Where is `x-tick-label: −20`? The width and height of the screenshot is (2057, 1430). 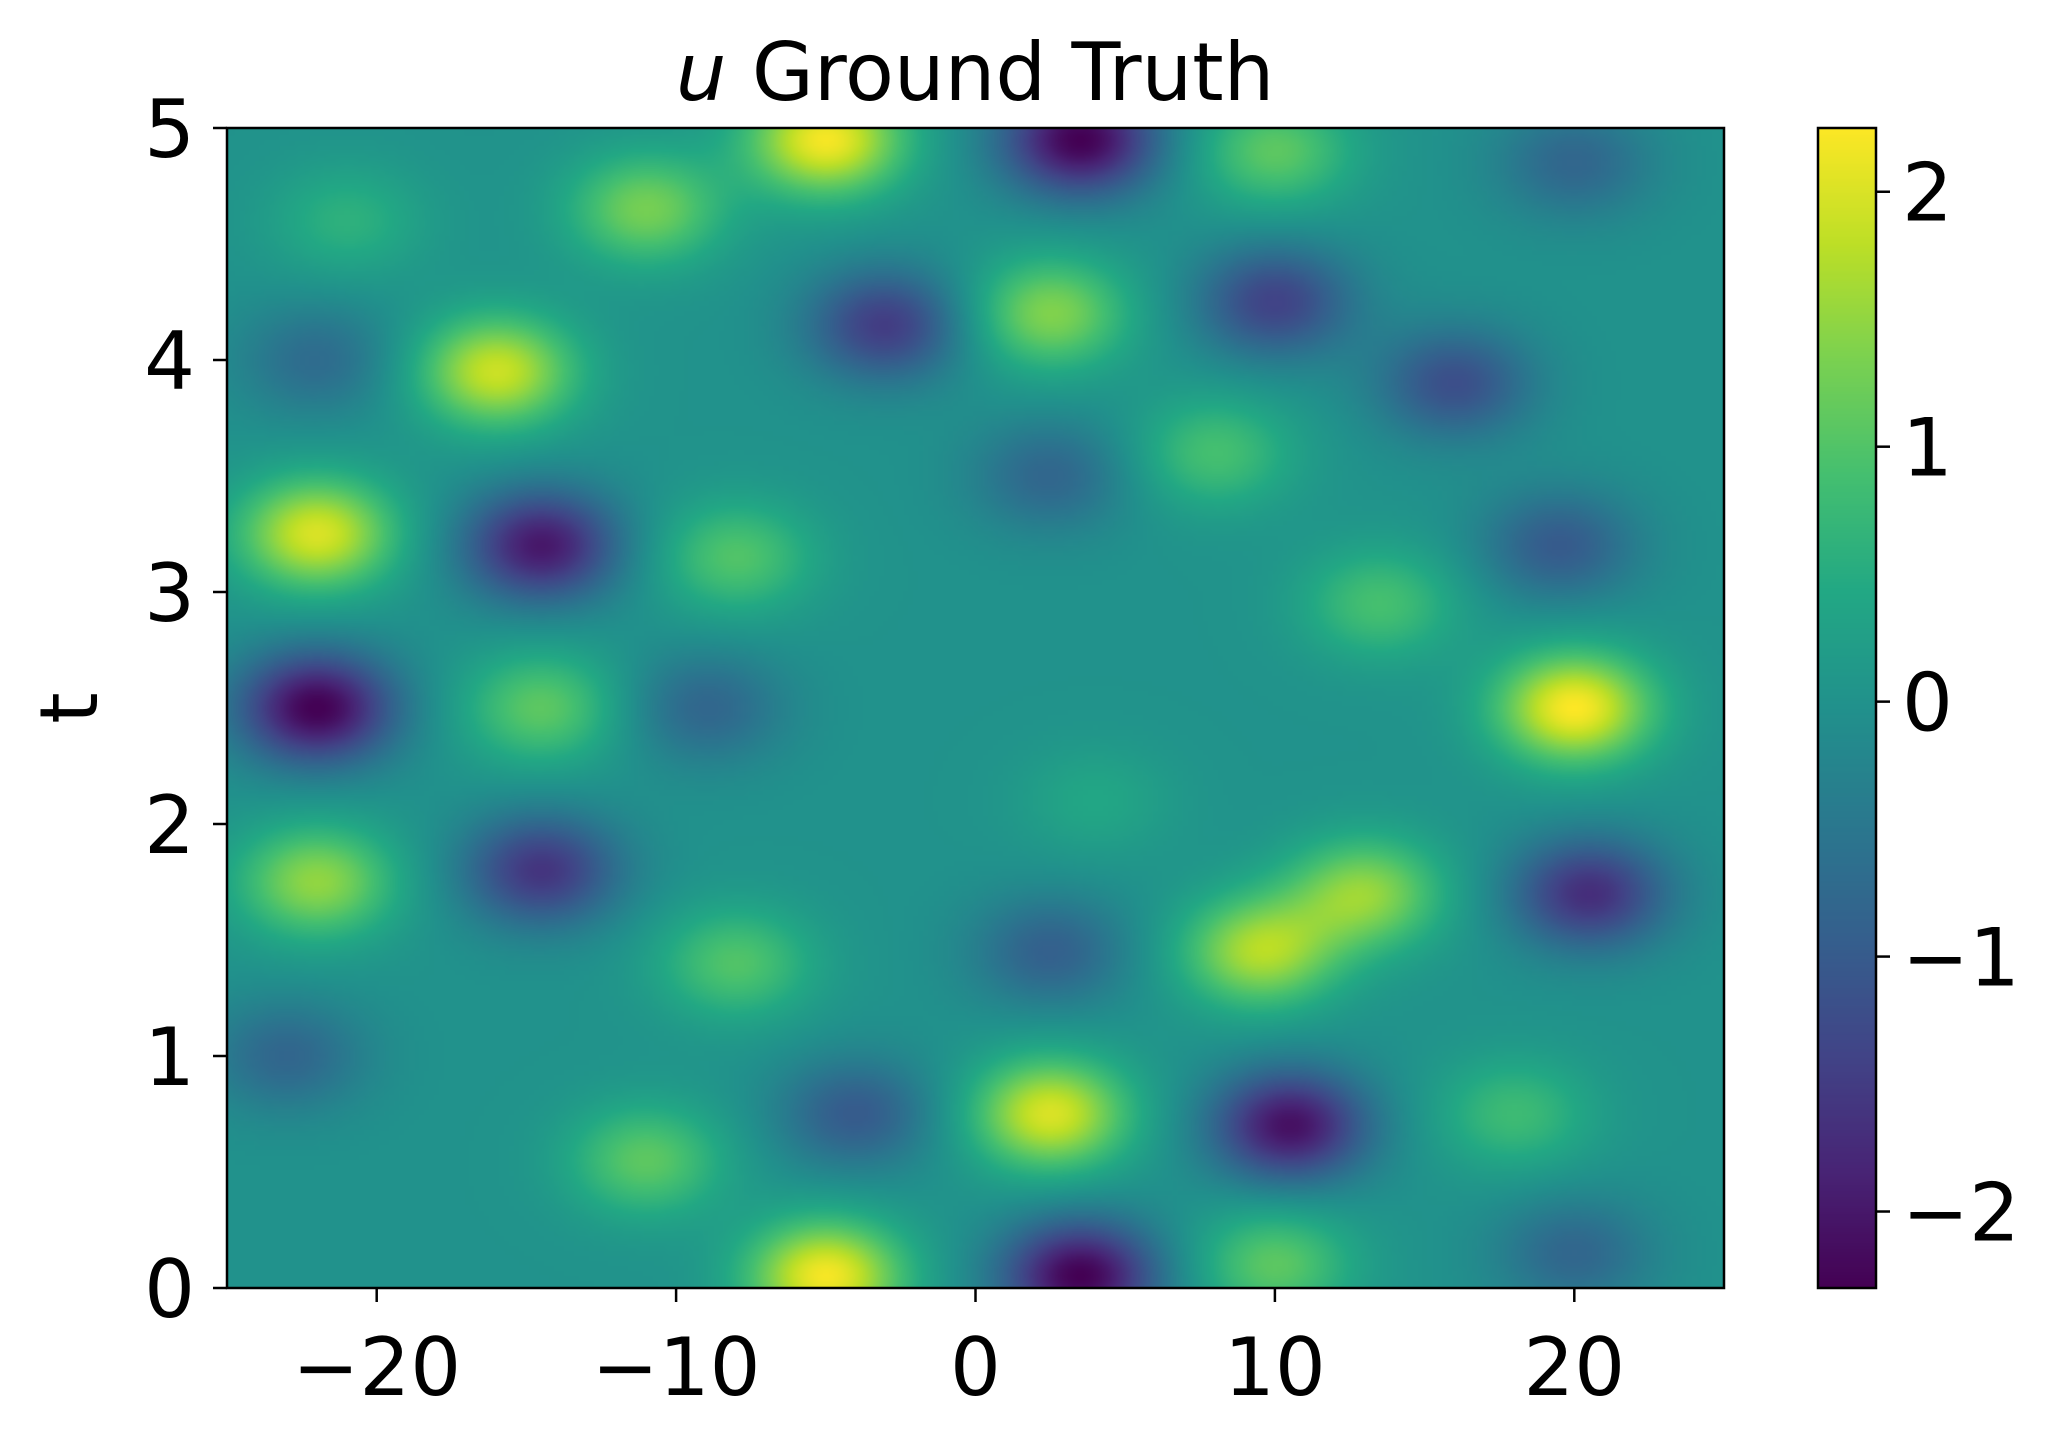 x-tick-label: −20 is located at coordinates (376, 1367).